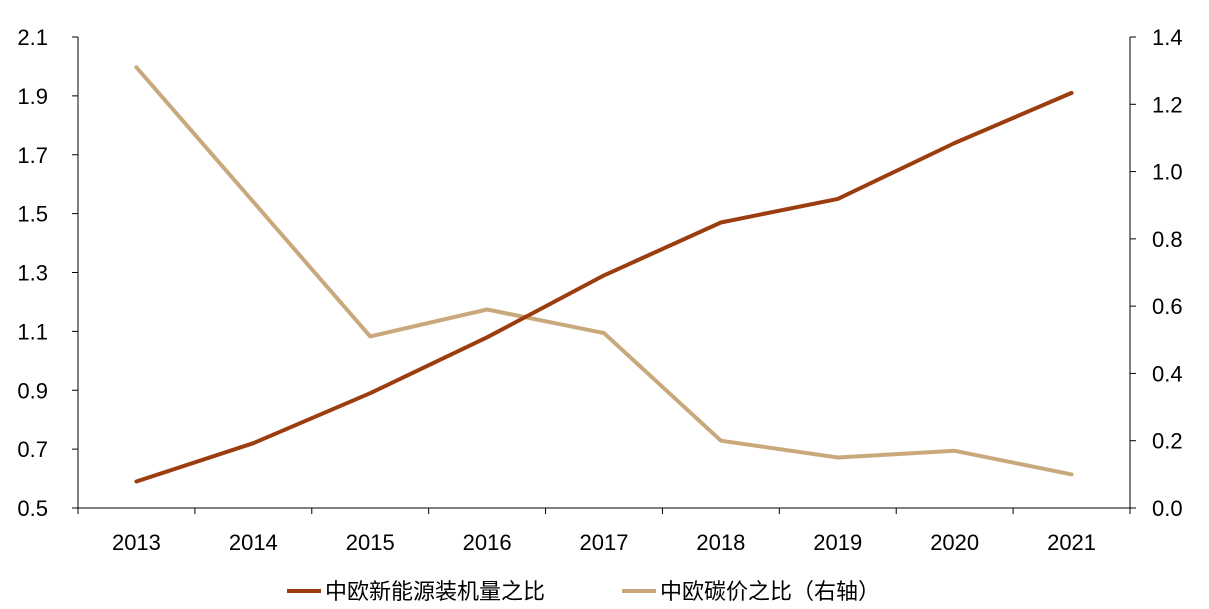 This screenshot has width=1209, height=609. What do you see at coordinates (1167, 172) in the screenshot?
I see `right-tick-label: 1.0` at bounding box center [1167, 172].